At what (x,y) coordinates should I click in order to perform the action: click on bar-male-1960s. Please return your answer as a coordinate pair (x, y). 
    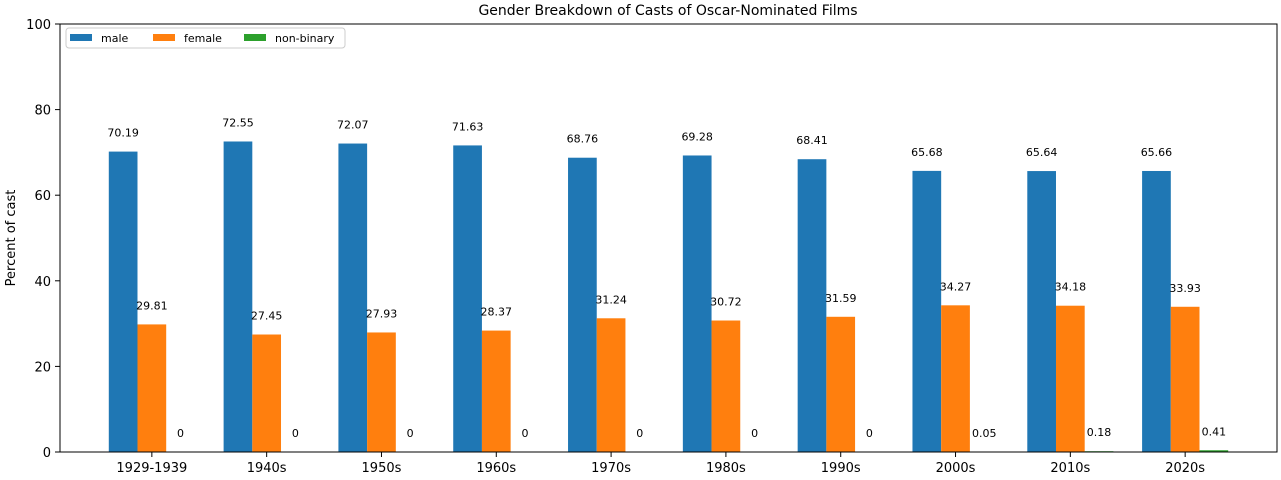
    Looking at the image, I should click on (467, 299).